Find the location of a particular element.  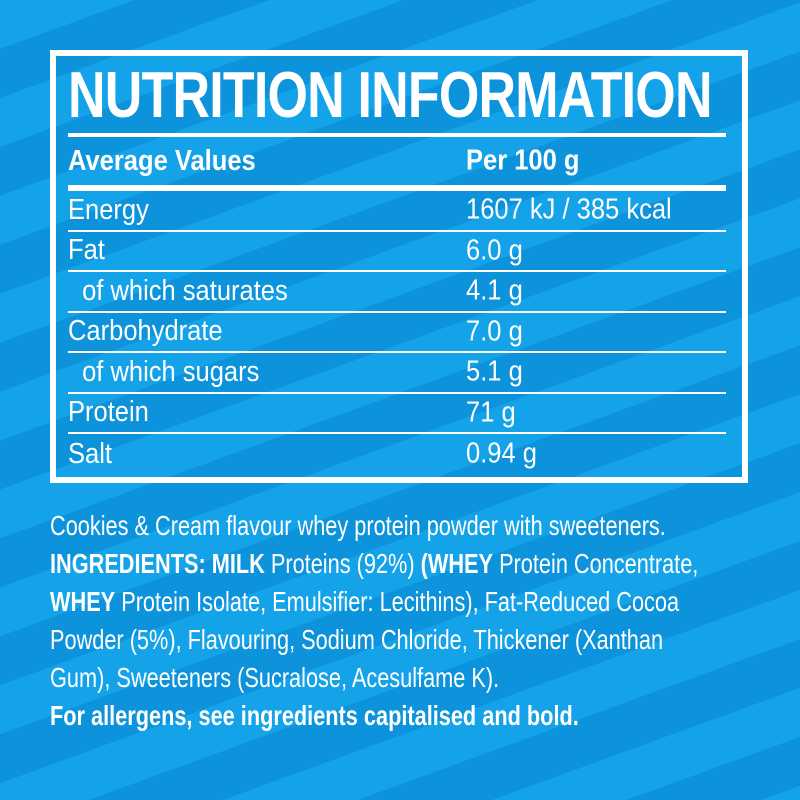

nutrition-row: Fat 6.0 g is located at coordinates (397, 252).